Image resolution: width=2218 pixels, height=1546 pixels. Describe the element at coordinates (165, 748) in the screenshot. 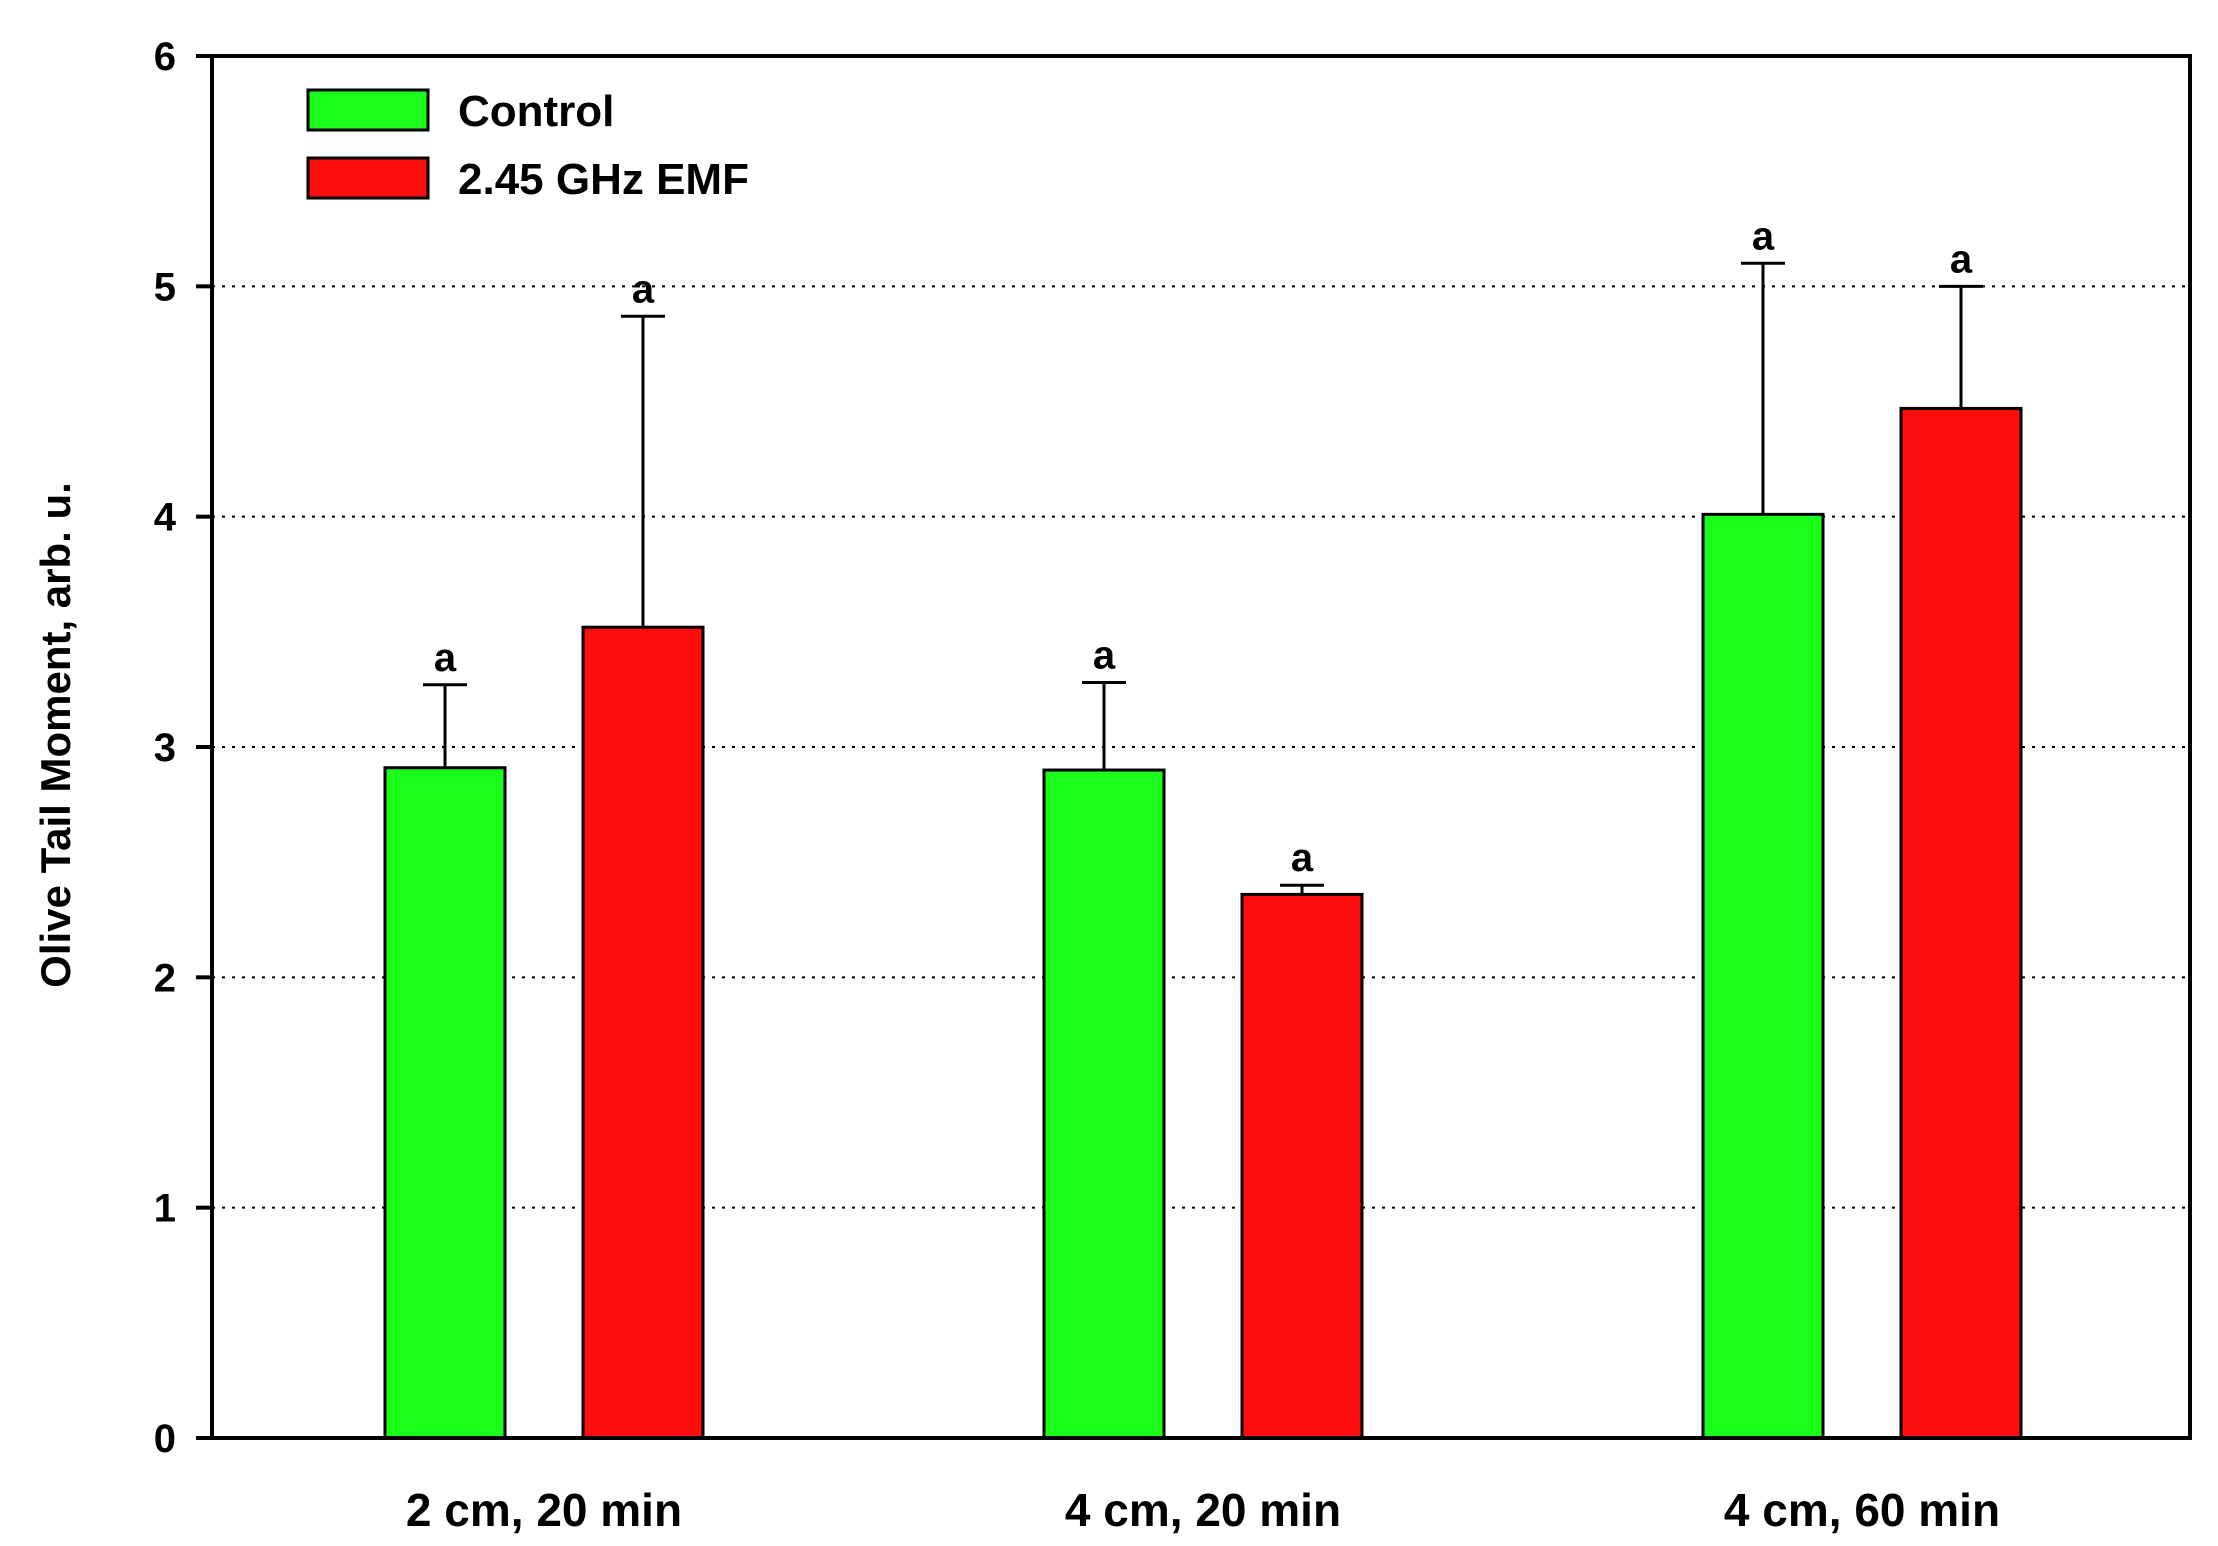

I see `y-tick-label: 3` at that location.